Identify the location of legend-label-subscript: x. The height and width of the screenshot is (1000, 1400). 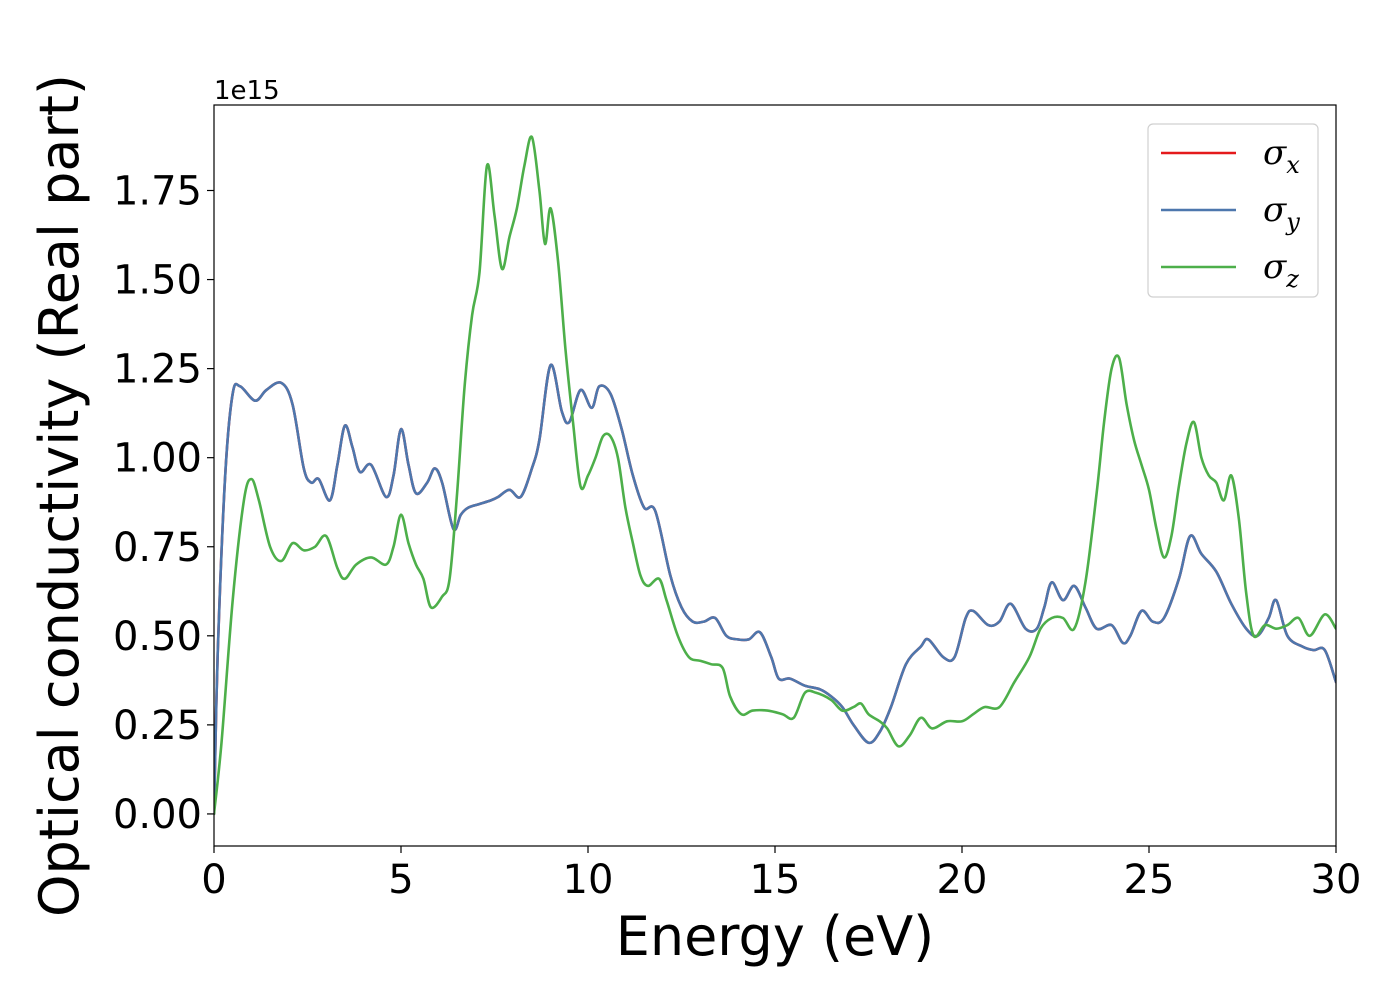
(1293, 165).